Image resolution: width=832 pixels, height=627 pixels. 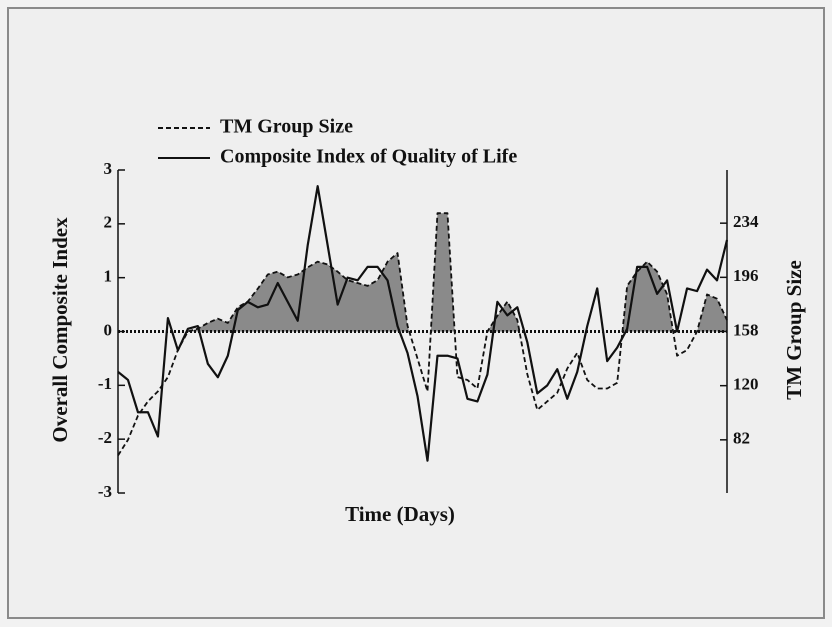 I want to click on y-tick-label: 2, so click(x=108, y=222).